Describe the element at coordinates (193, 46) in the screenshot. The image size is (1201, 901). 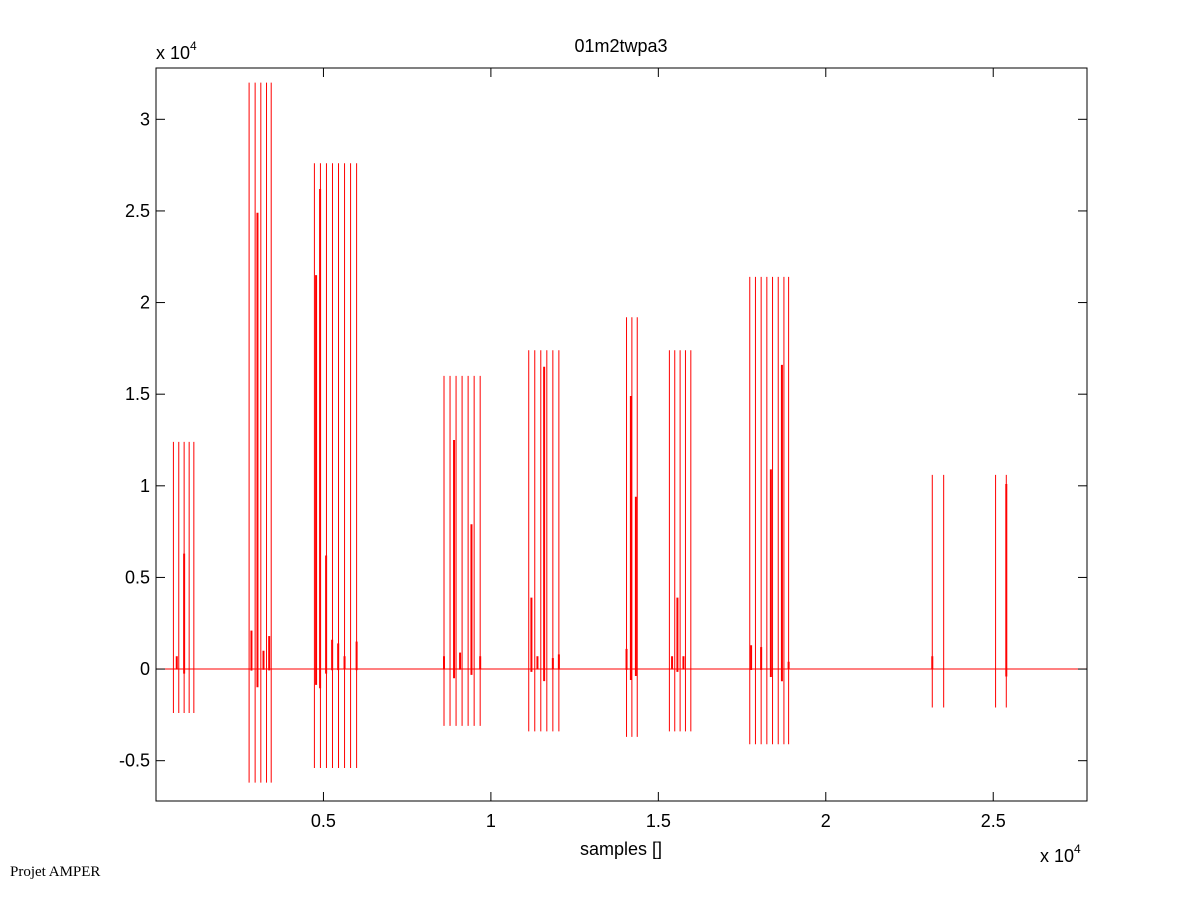
I see `y-multiplier-exp: 4` at that location.